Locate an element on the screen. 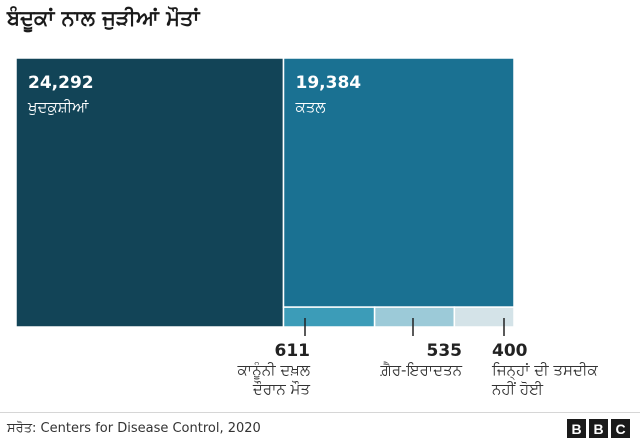 This screenshot has height=444, width=640. callout-undetermined-label-line1: ਜਿਨ੍ਹਾਂ ਦੀ ਤਸਦੀਕ is located at coordinates (545, 370).